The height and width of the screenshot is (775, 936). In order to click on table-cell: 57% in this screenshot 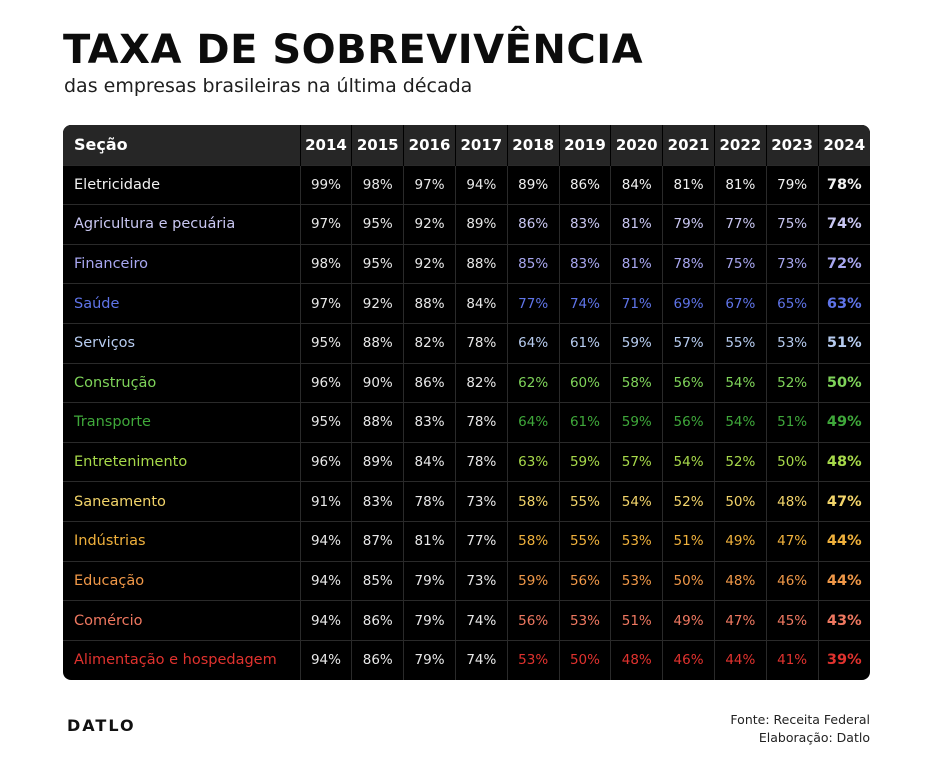, I will do `click(637, 461)`.